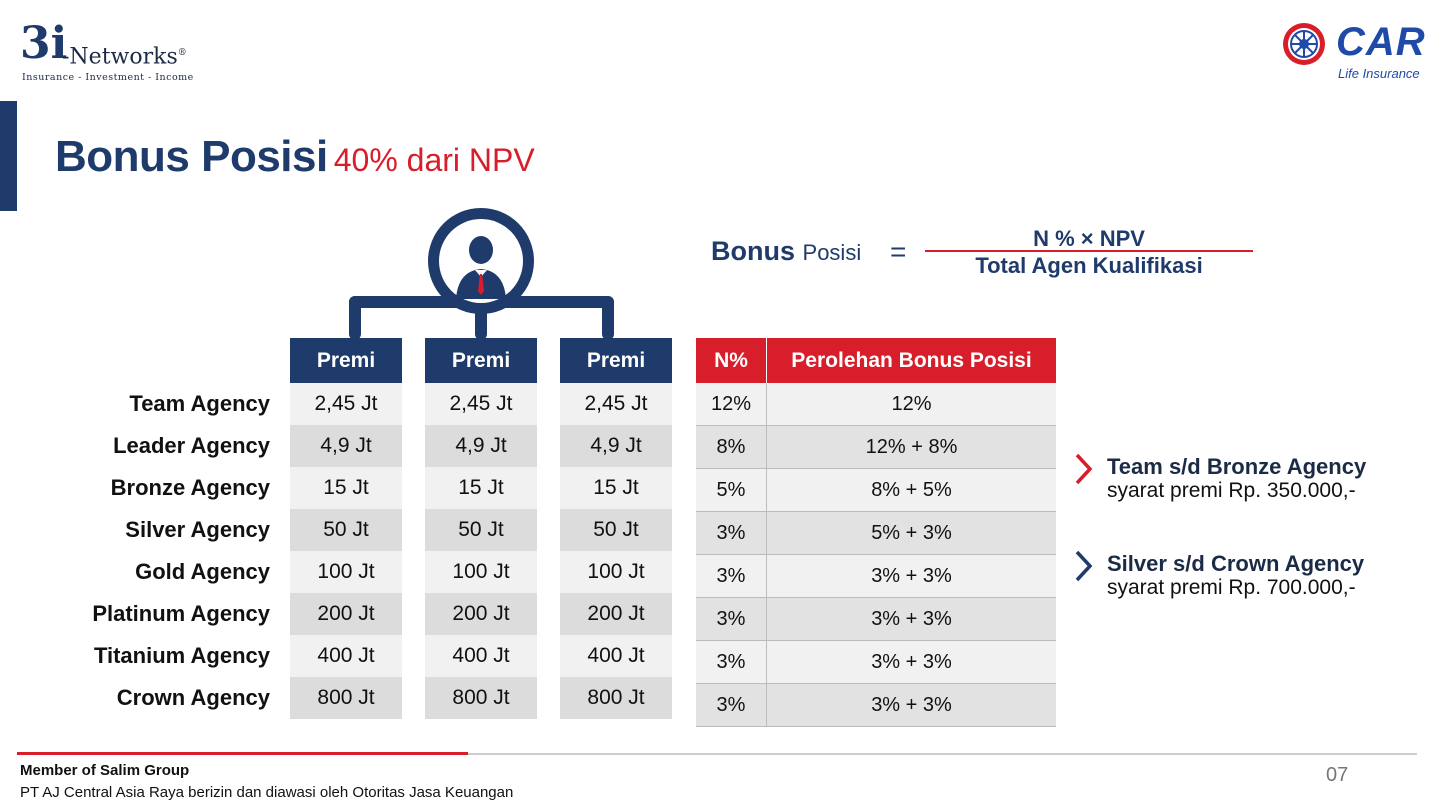 This screenshot has height=810, width=1440. I want to click on car-logo-text: CAR, so click(1381, 42).